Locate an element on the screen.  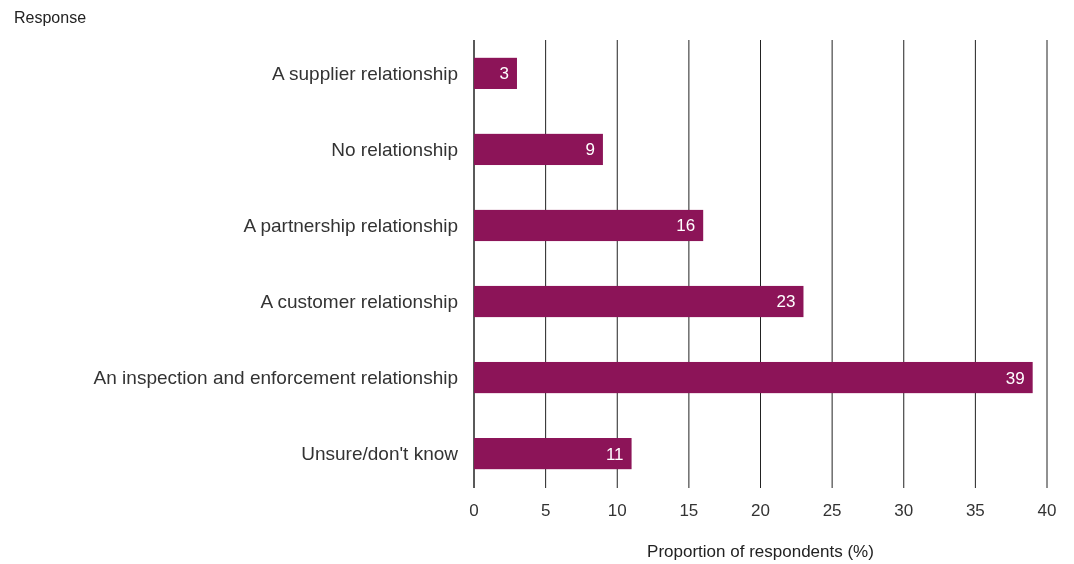
data-label: 16 is located at coordinates (686, 226).